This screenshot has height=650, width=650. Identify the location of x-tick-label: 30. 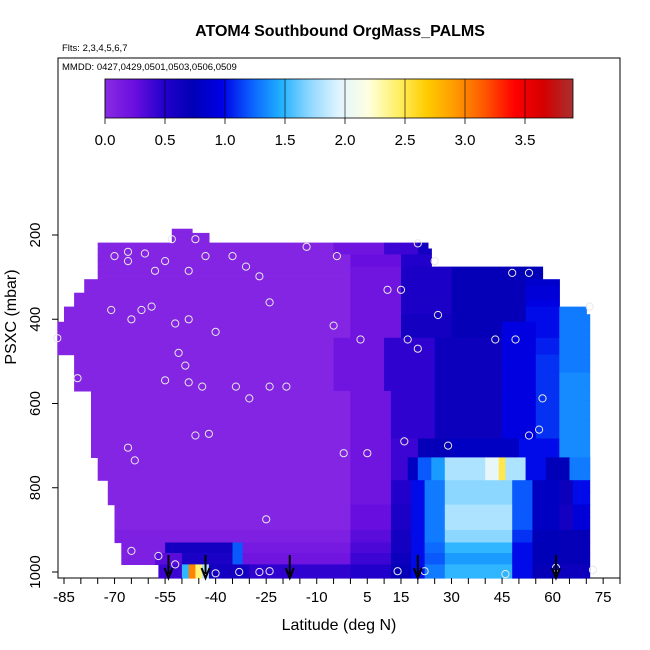
(451, 597).